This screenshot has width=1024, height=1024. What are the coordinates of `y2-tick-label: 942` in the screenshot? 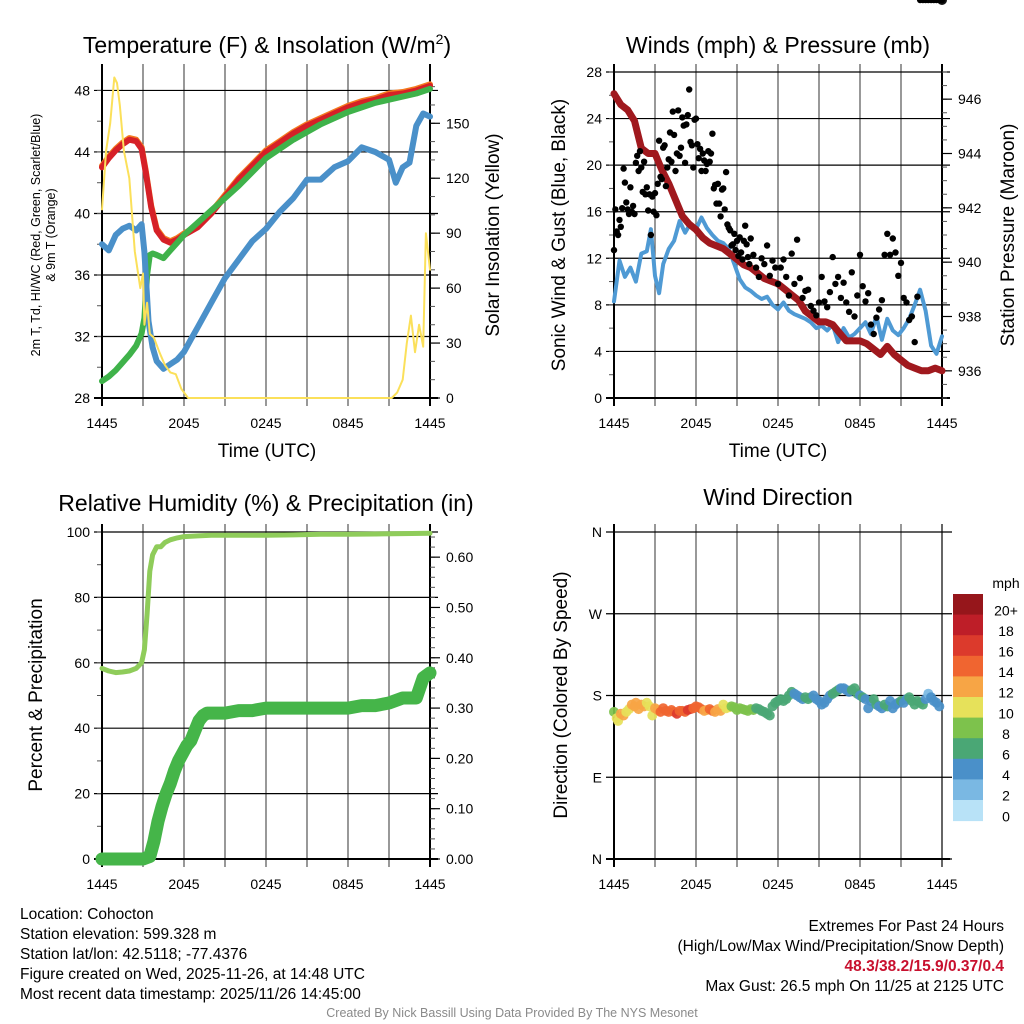 It's located at (970, 208).